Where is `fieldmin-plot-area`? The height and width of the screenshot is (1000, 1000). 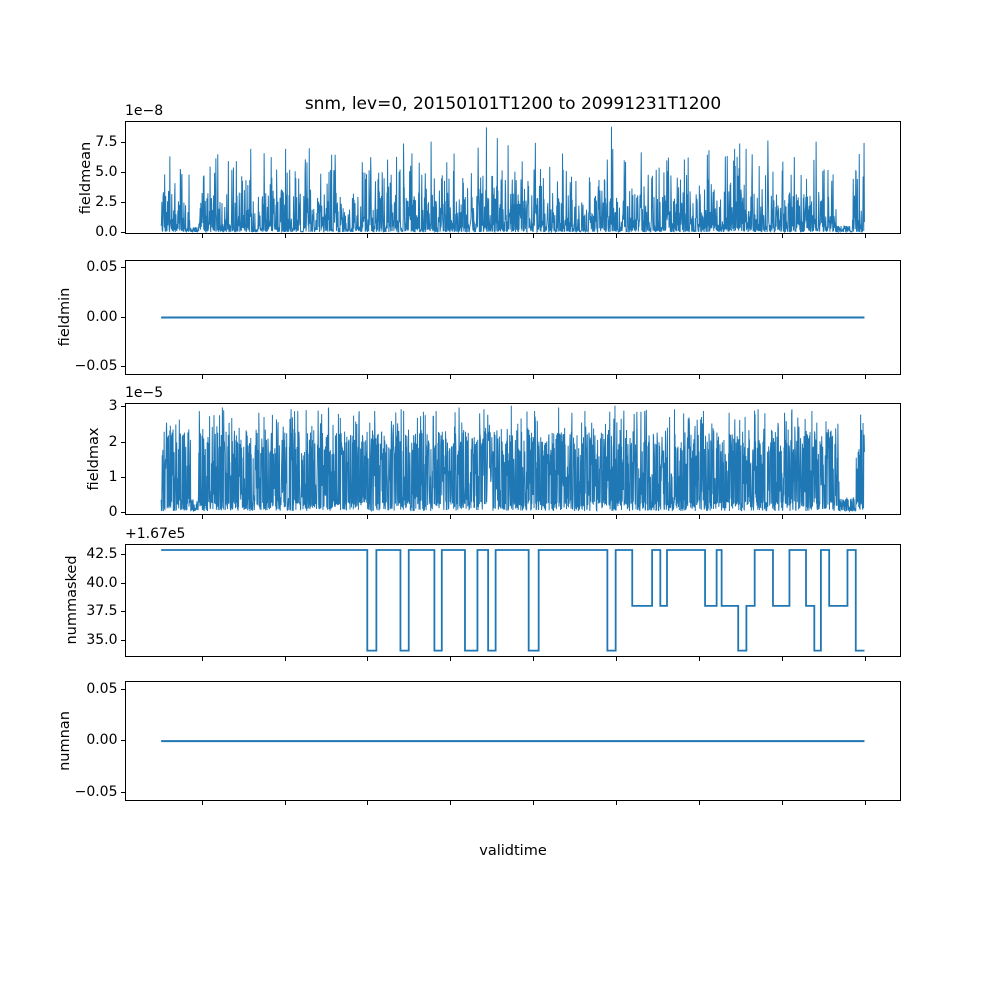 fieldmin-plot-area is located at coordinates (513, 317).